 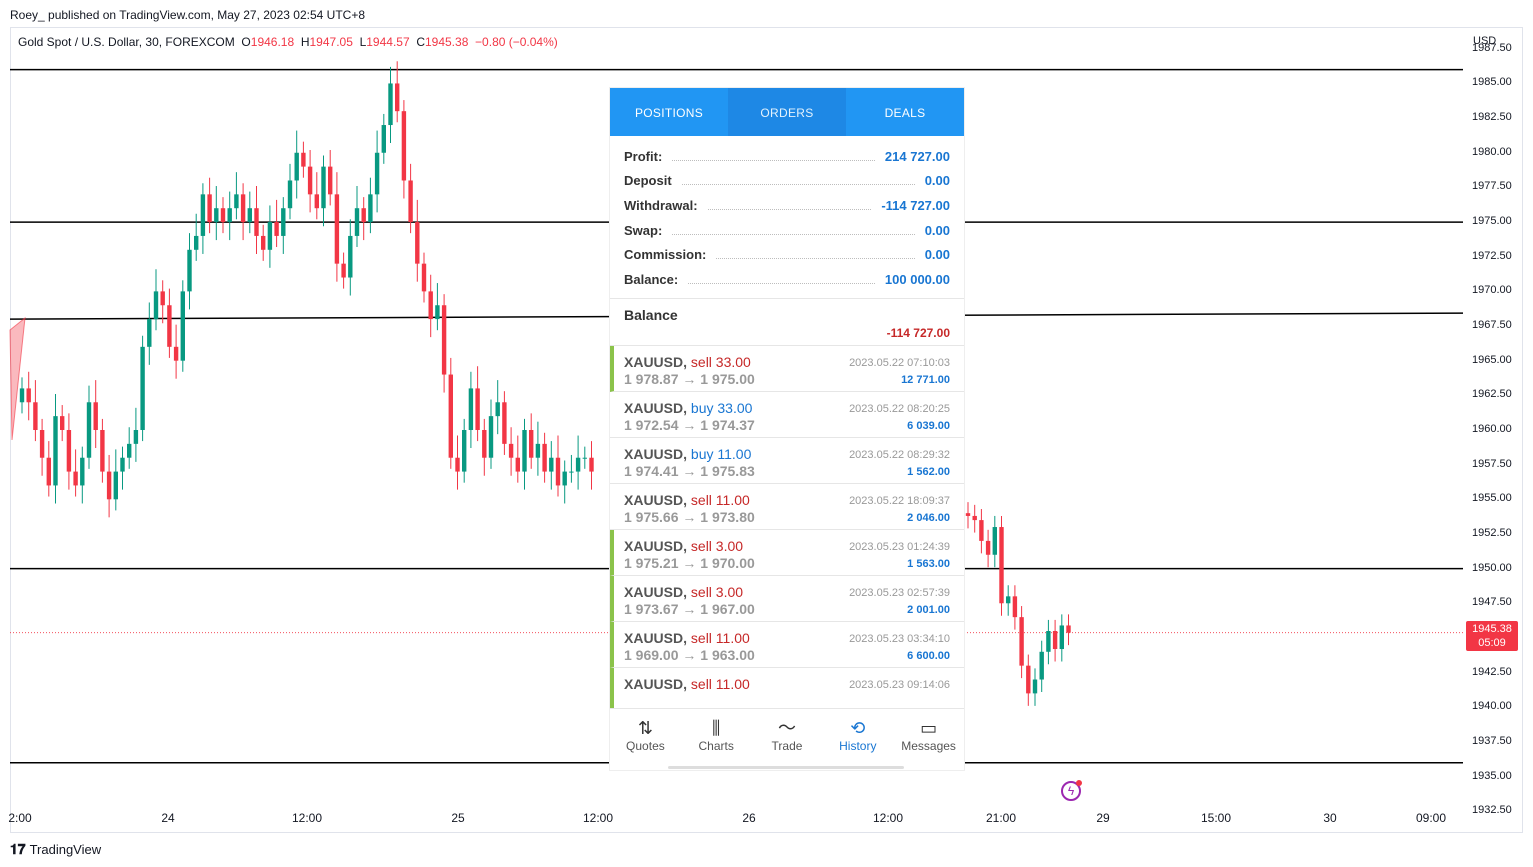 I want to click on notification-dot, so click(x=1079, y=783).